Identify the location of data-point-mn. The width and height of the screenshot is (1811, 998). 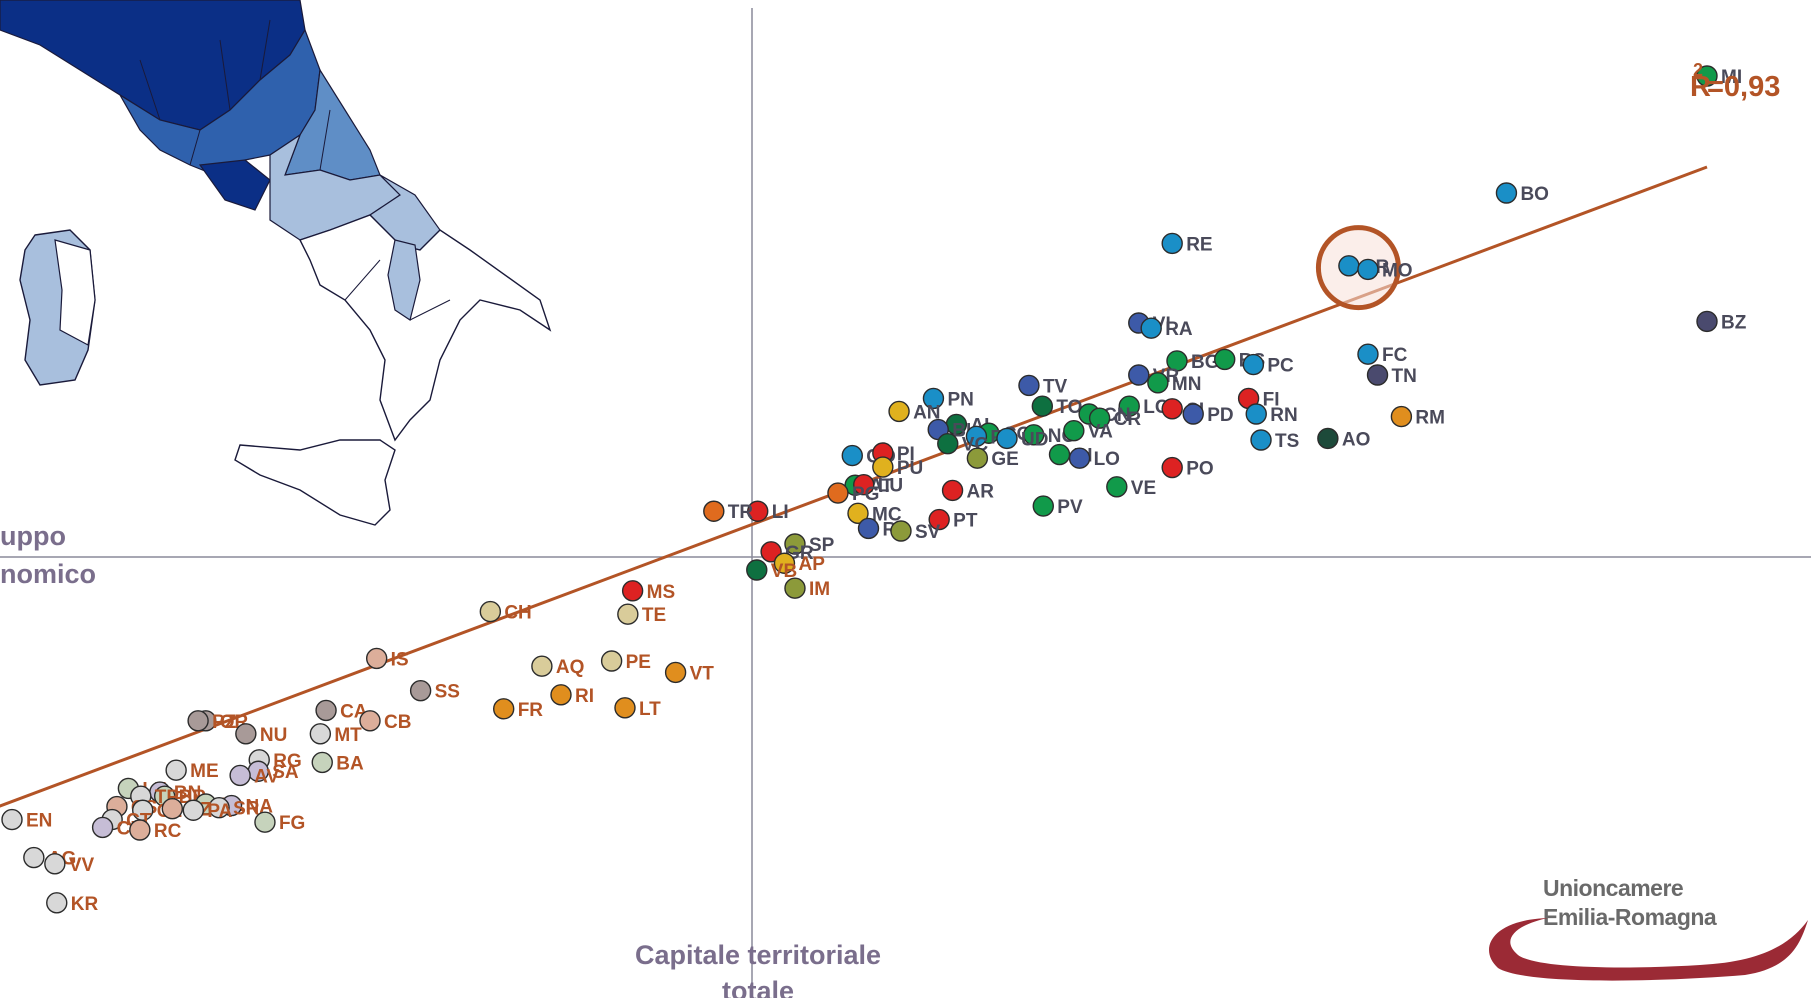
(1158, 383).